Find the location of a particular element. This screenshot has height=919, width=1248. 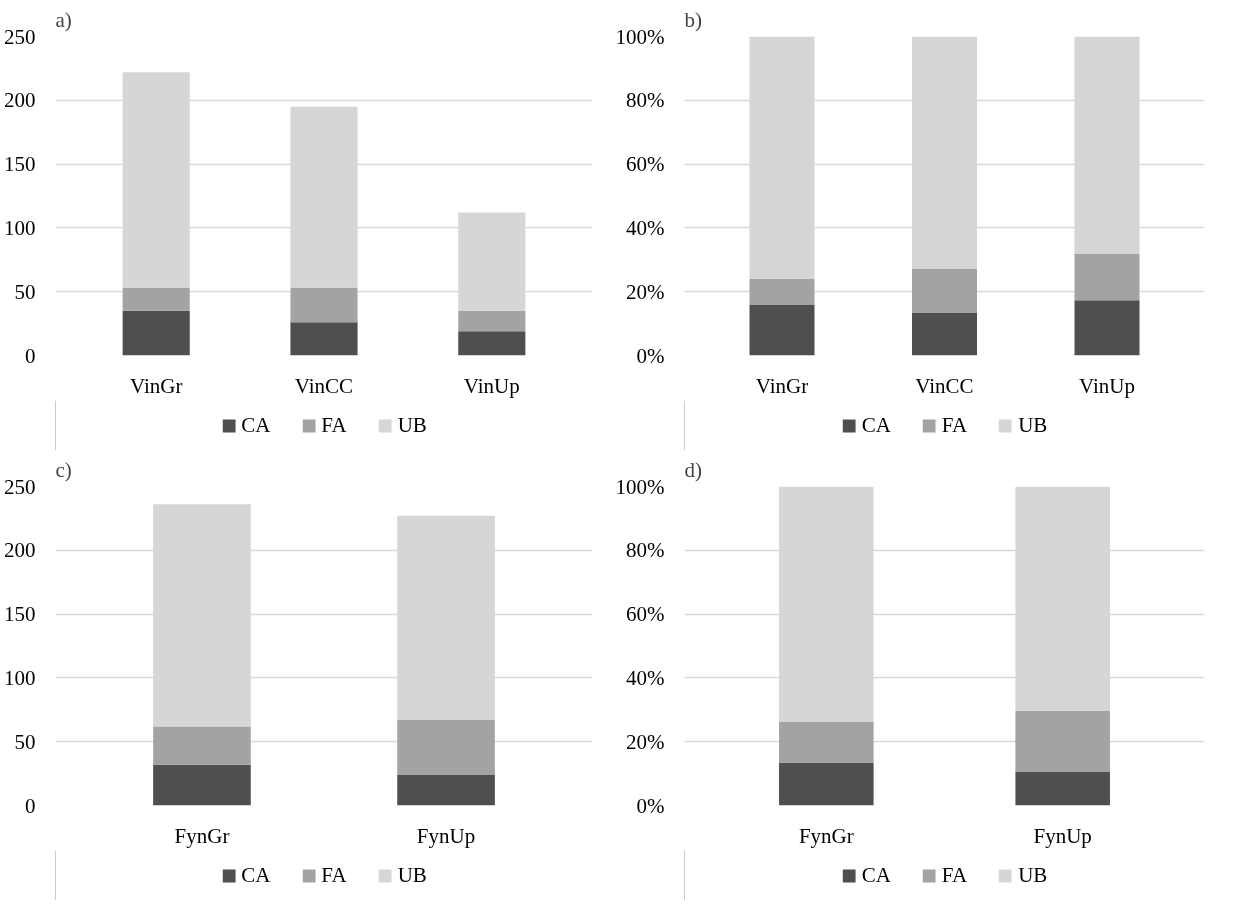

text: c) is located at coordinates (63, 469).